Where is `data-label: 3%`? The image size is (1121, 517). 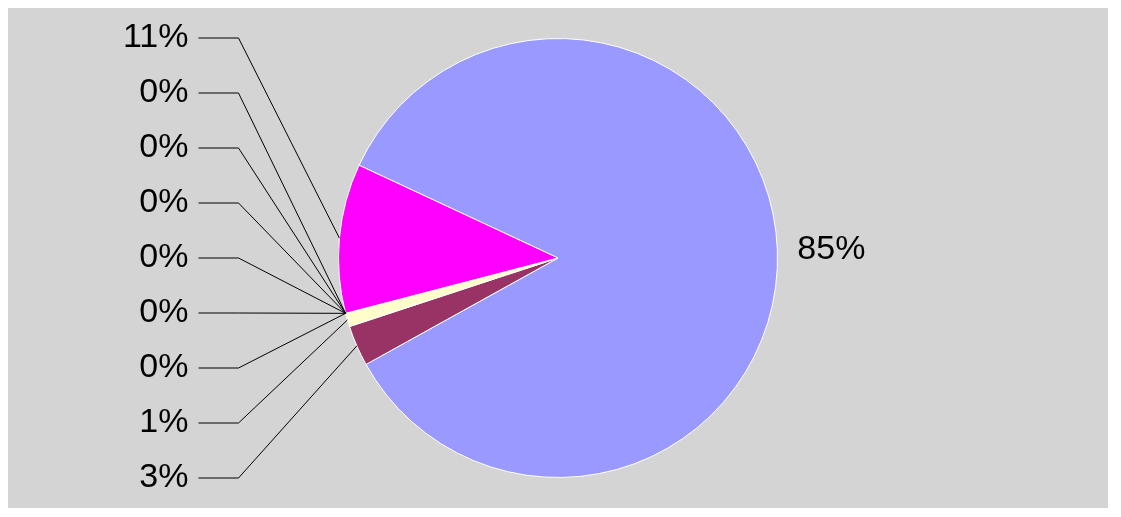 data-label: 3% is located at coordinates (164, 475).